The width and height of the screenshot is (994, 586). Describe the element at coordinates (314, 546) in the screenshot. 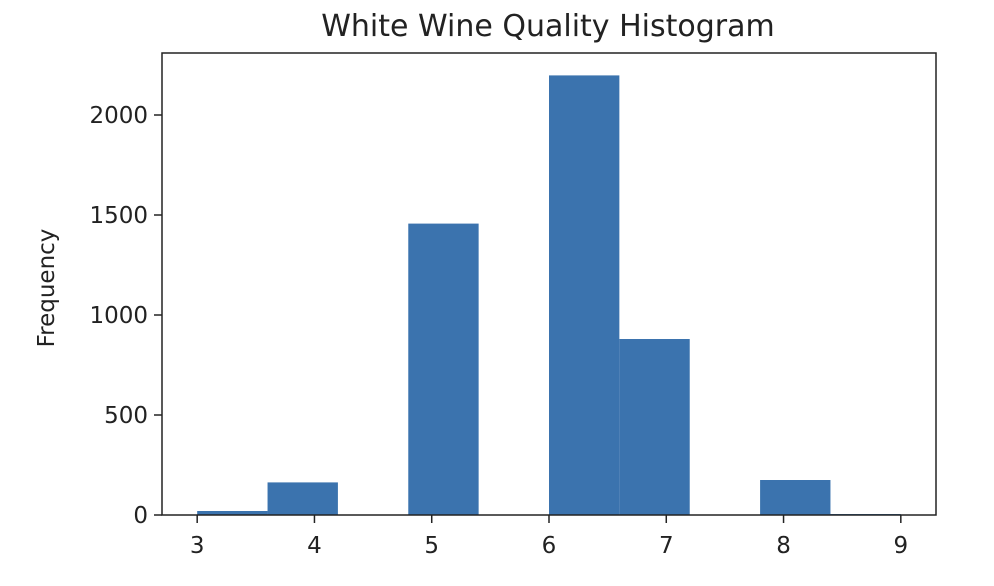

I see `x-tick-label: 4` at that location.